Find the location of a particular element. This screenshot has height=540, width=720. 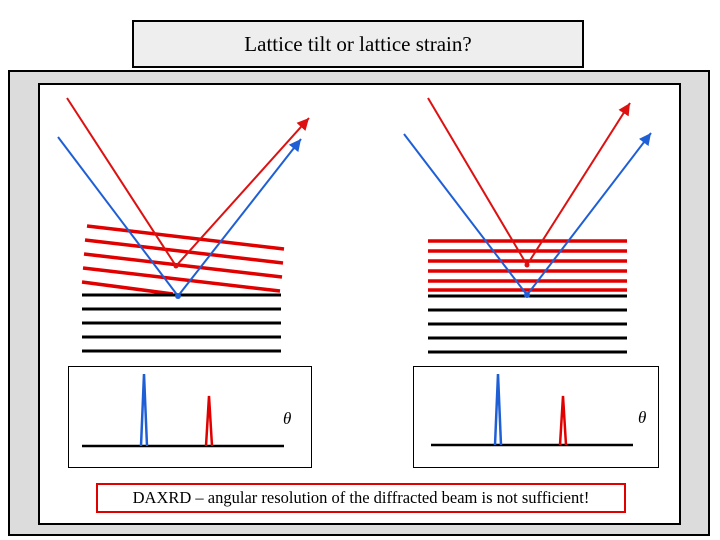

theta-label-left: θ is located at coordinates (287, 418).